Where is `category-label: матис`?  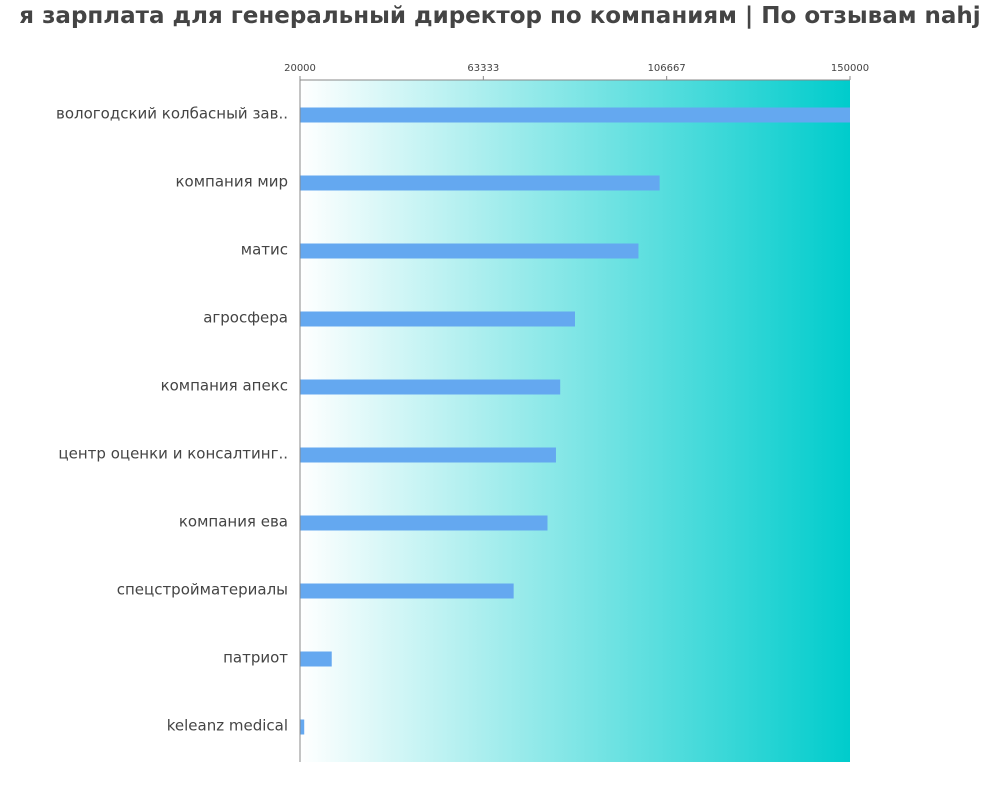 category-label: матис is located at coordinates (264, 250).